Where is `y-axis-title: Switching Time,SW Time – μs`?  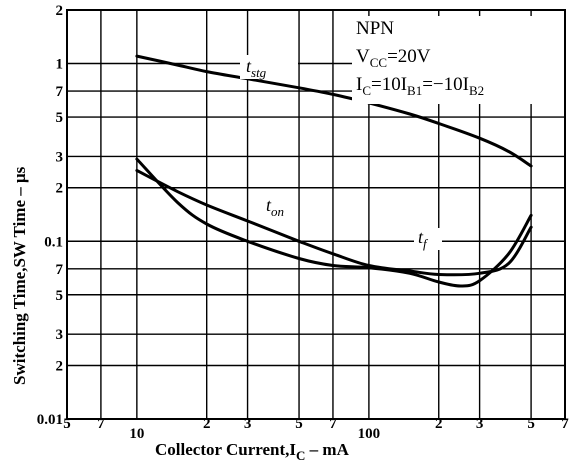
y-axis-title: Switching Time,SW Time – μs is located at coordinates (19, 275).